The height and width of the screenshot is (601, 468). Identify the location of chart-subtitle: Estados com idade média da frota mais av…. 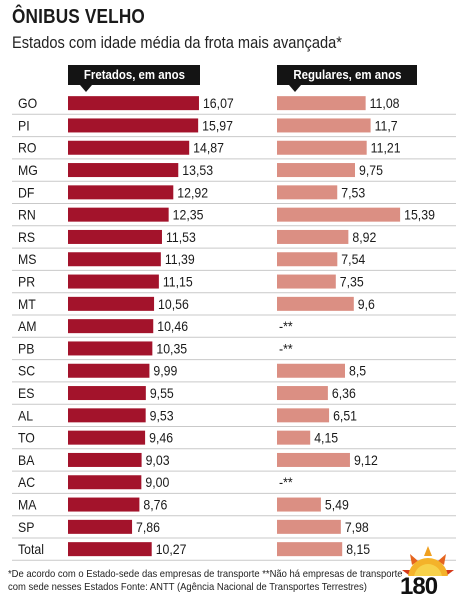
(177, 42).